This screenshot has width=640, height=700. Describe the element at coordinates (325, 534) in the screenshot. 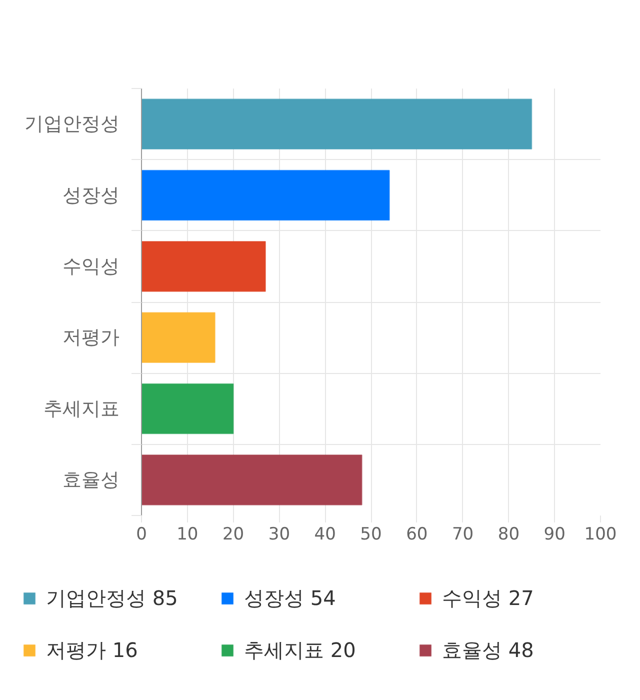

I see `x-tick-label: 40` at that location.